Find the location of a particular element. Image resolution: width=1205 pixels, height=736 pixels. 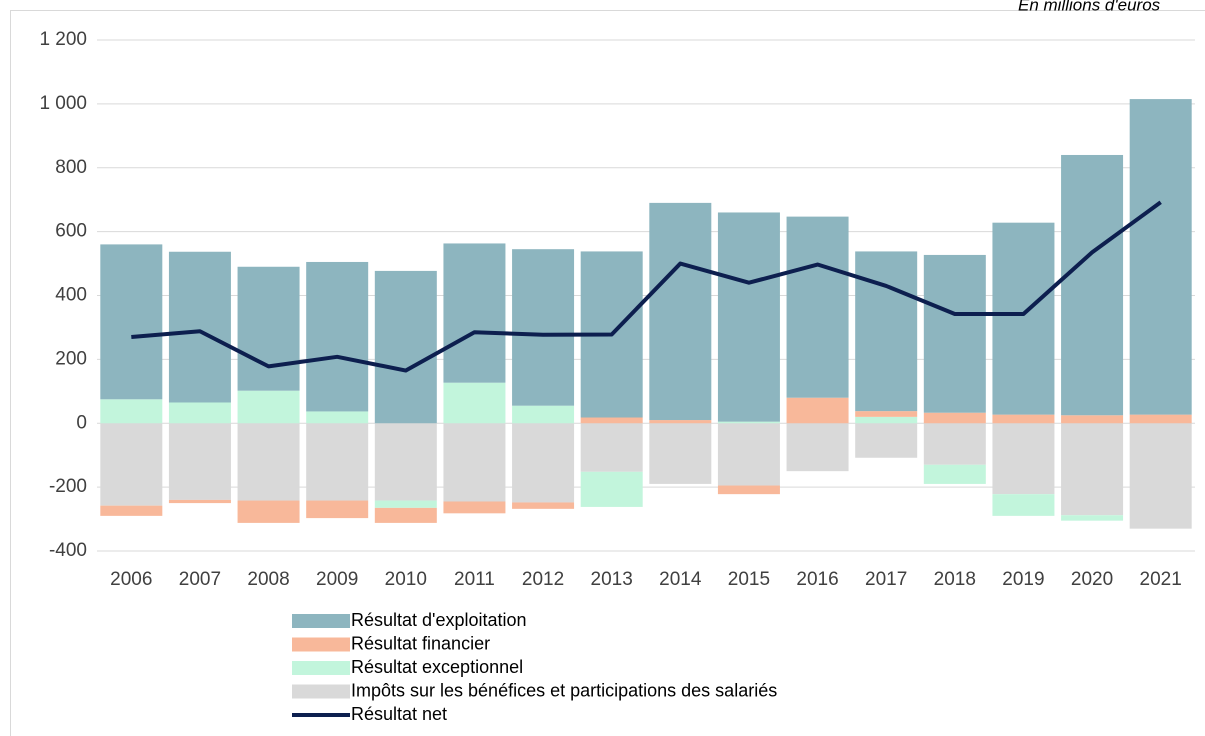

x-tick-label: 2015 is located at coordinates (749, 579).